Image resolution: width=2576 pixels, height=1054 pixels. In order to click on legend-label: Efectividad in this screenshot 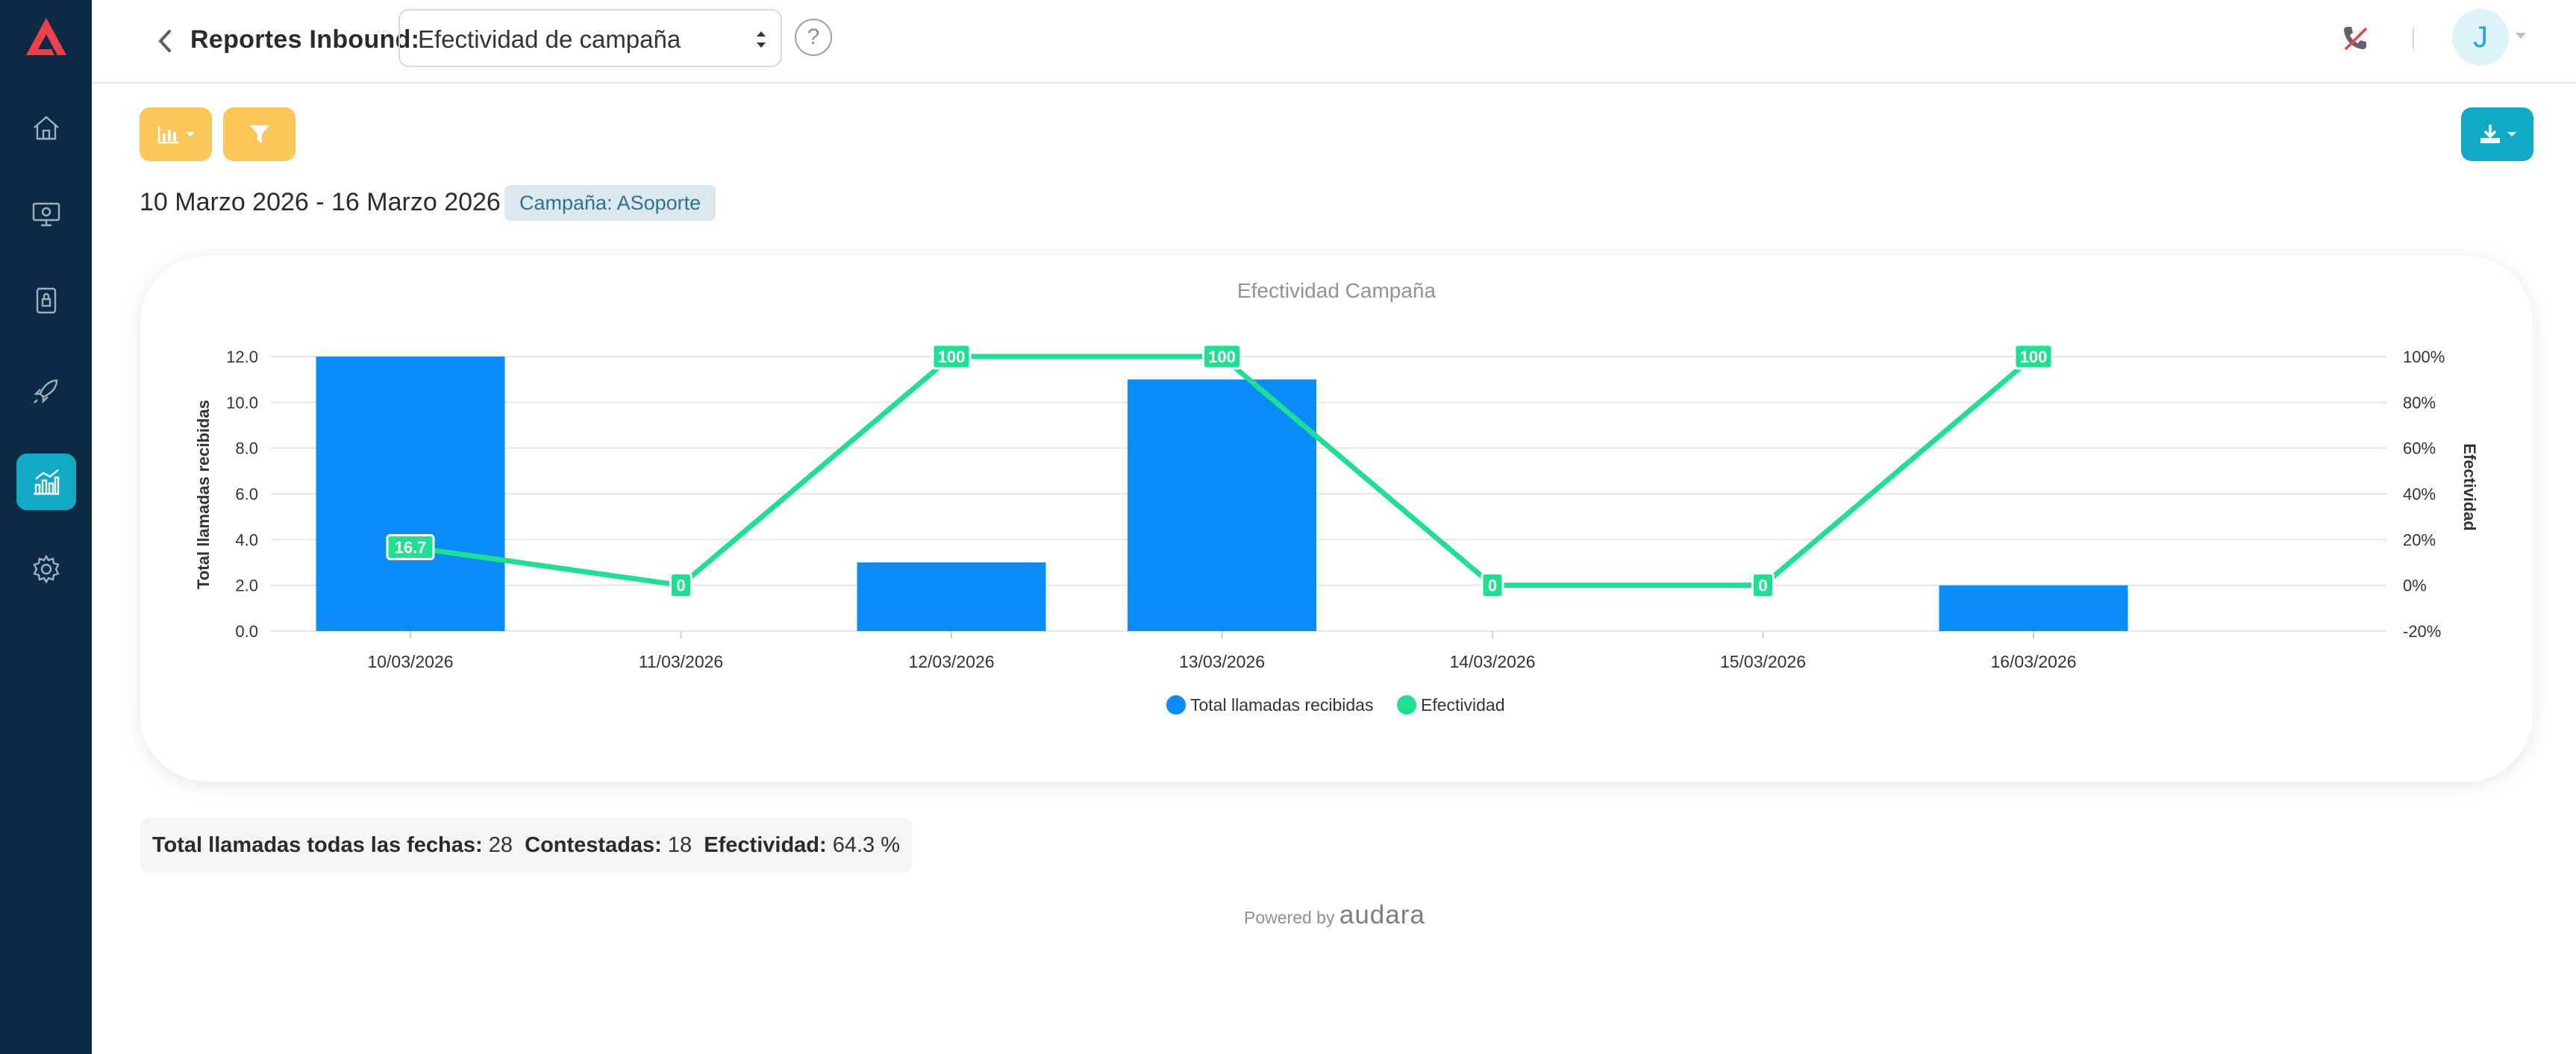, I will do `click(1463, 705)`.